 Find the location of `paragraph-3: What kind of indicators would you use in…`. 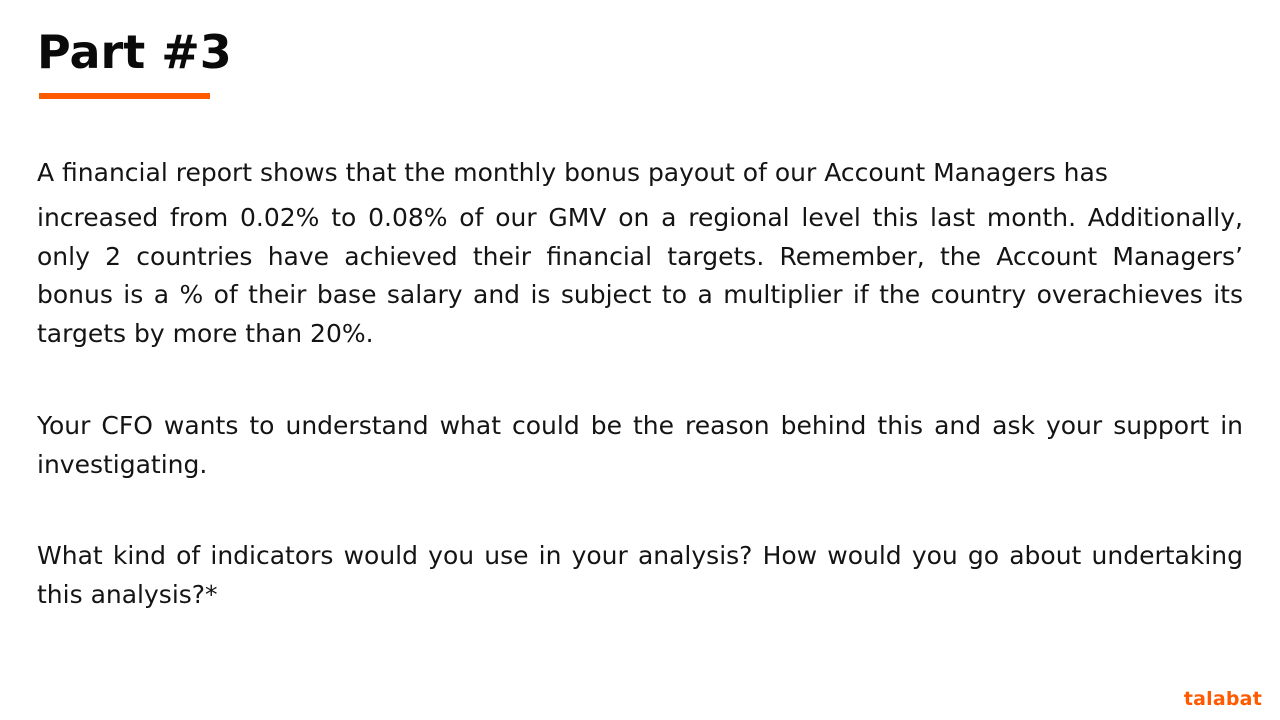

paragraph-3: What kind of indicators would you use in… is located at coordinates (640, 575).